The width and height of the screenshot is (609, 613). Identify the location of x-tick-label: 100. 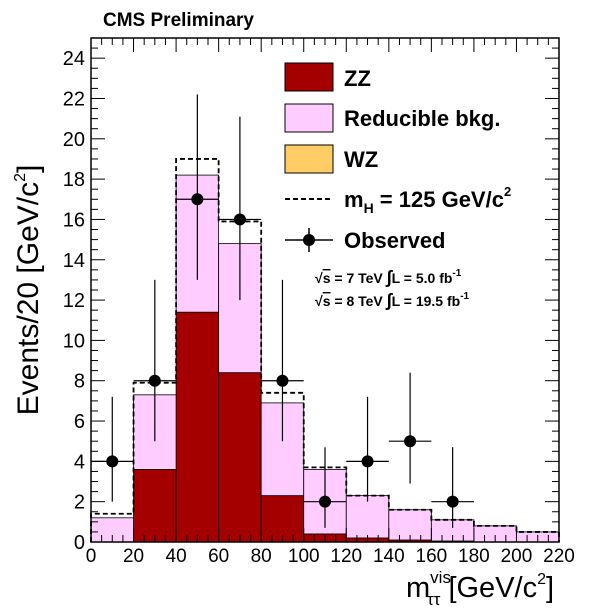
(304, 556).